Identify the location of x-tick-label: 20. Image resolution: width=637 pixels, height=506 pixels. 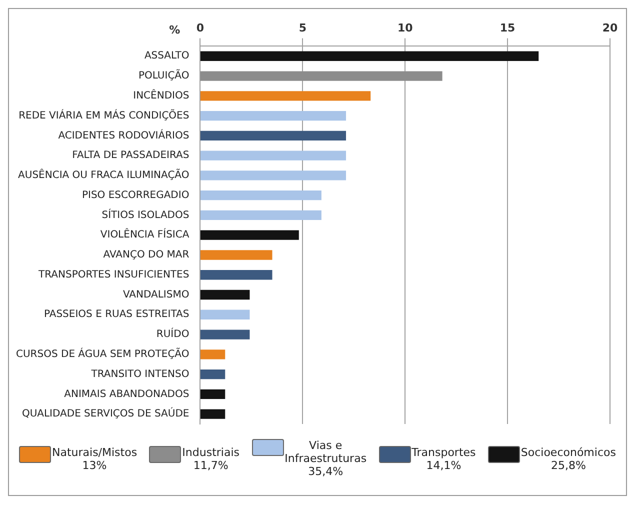
(610, 27).